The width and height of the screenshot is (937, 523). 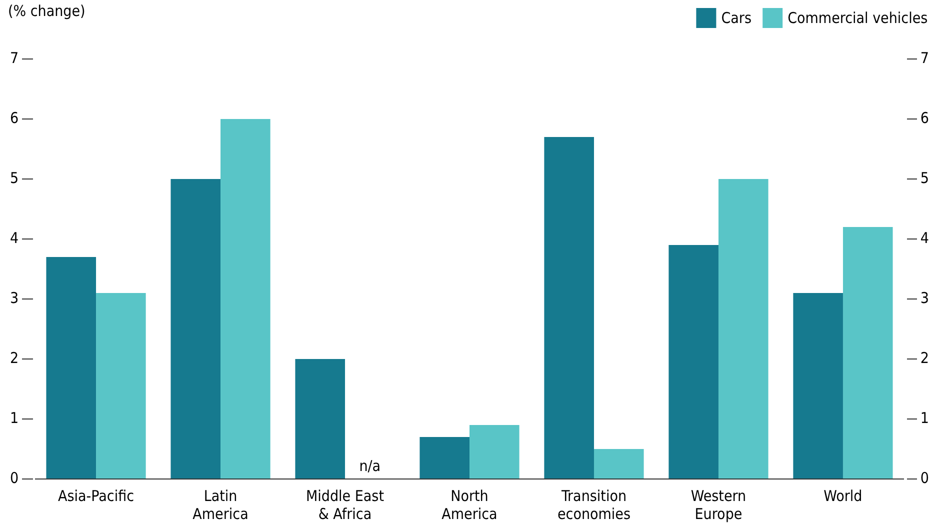 What do you see at coordinates (594, 505) in the screenshot?
I see `x-tick-label: Transition economies` at bounding box center [594, 505].